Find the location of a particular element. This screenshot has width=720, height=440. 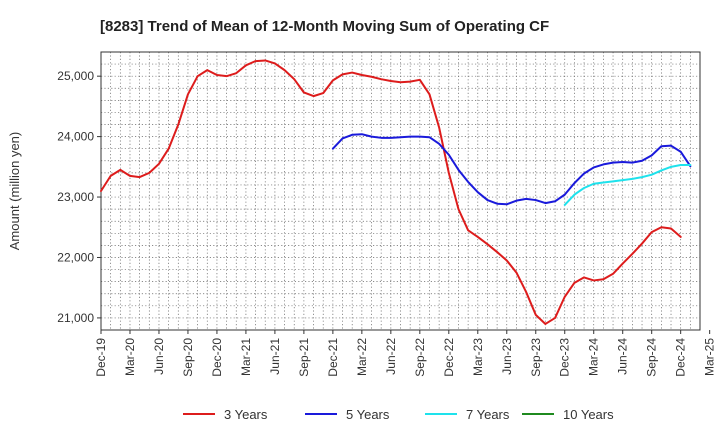

x-tick-label: Dec-24 is located at coordinates (681, 357).